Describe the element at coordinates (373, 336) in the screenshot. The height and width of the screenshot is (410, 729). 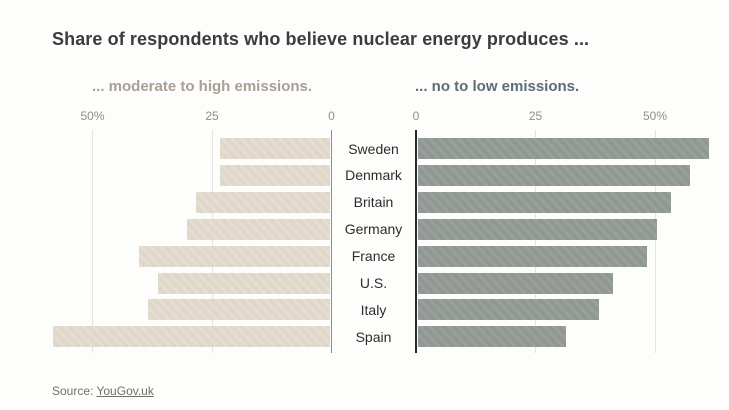
I see `country-label-spain: Spain` at that location.